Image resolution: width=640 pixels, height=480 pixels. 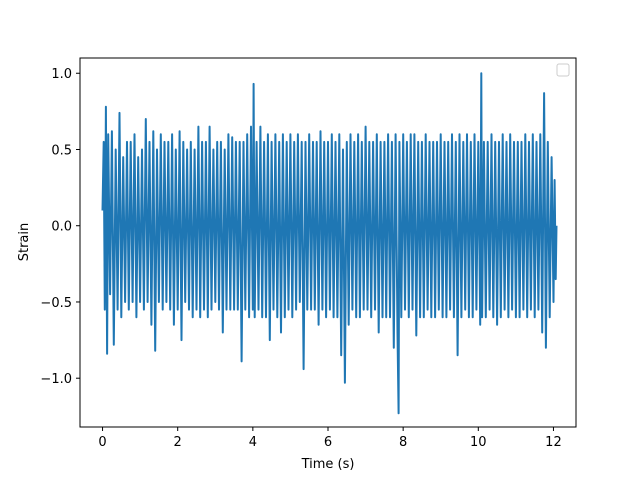 What do you see at coordinates (403, 442) in the screenshot?
I see `x-tick-label: 8` at bounding box center [403, 442].